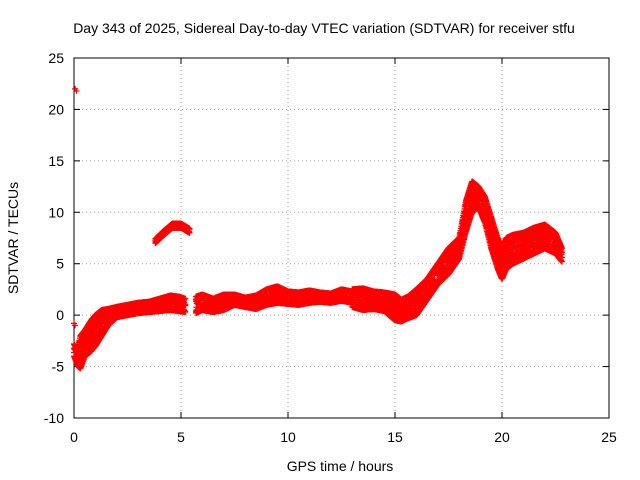  What do you see at coordinates (56, 109) in the screenshot?
I see `y-tick-label: 20` at bounding box center [56, 109].